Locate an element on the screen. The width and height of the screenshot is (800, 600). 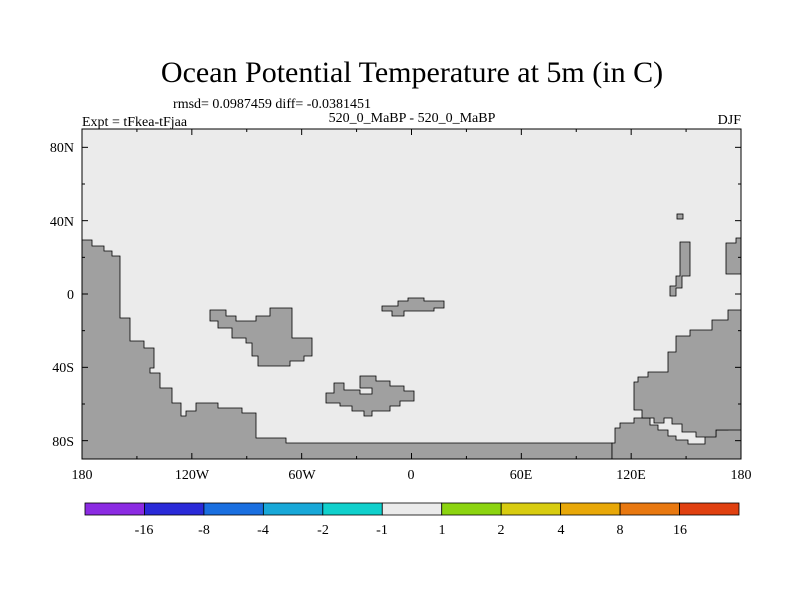
colorbar-label: 4 is located at coordinates (561, 530).